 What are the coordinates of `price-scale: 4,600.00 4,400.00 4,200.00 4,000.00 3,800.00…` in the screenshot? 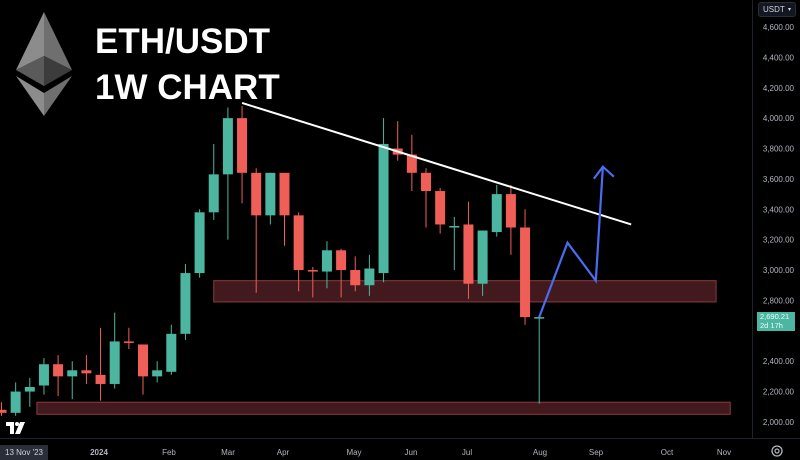 It's located at (779, 225).